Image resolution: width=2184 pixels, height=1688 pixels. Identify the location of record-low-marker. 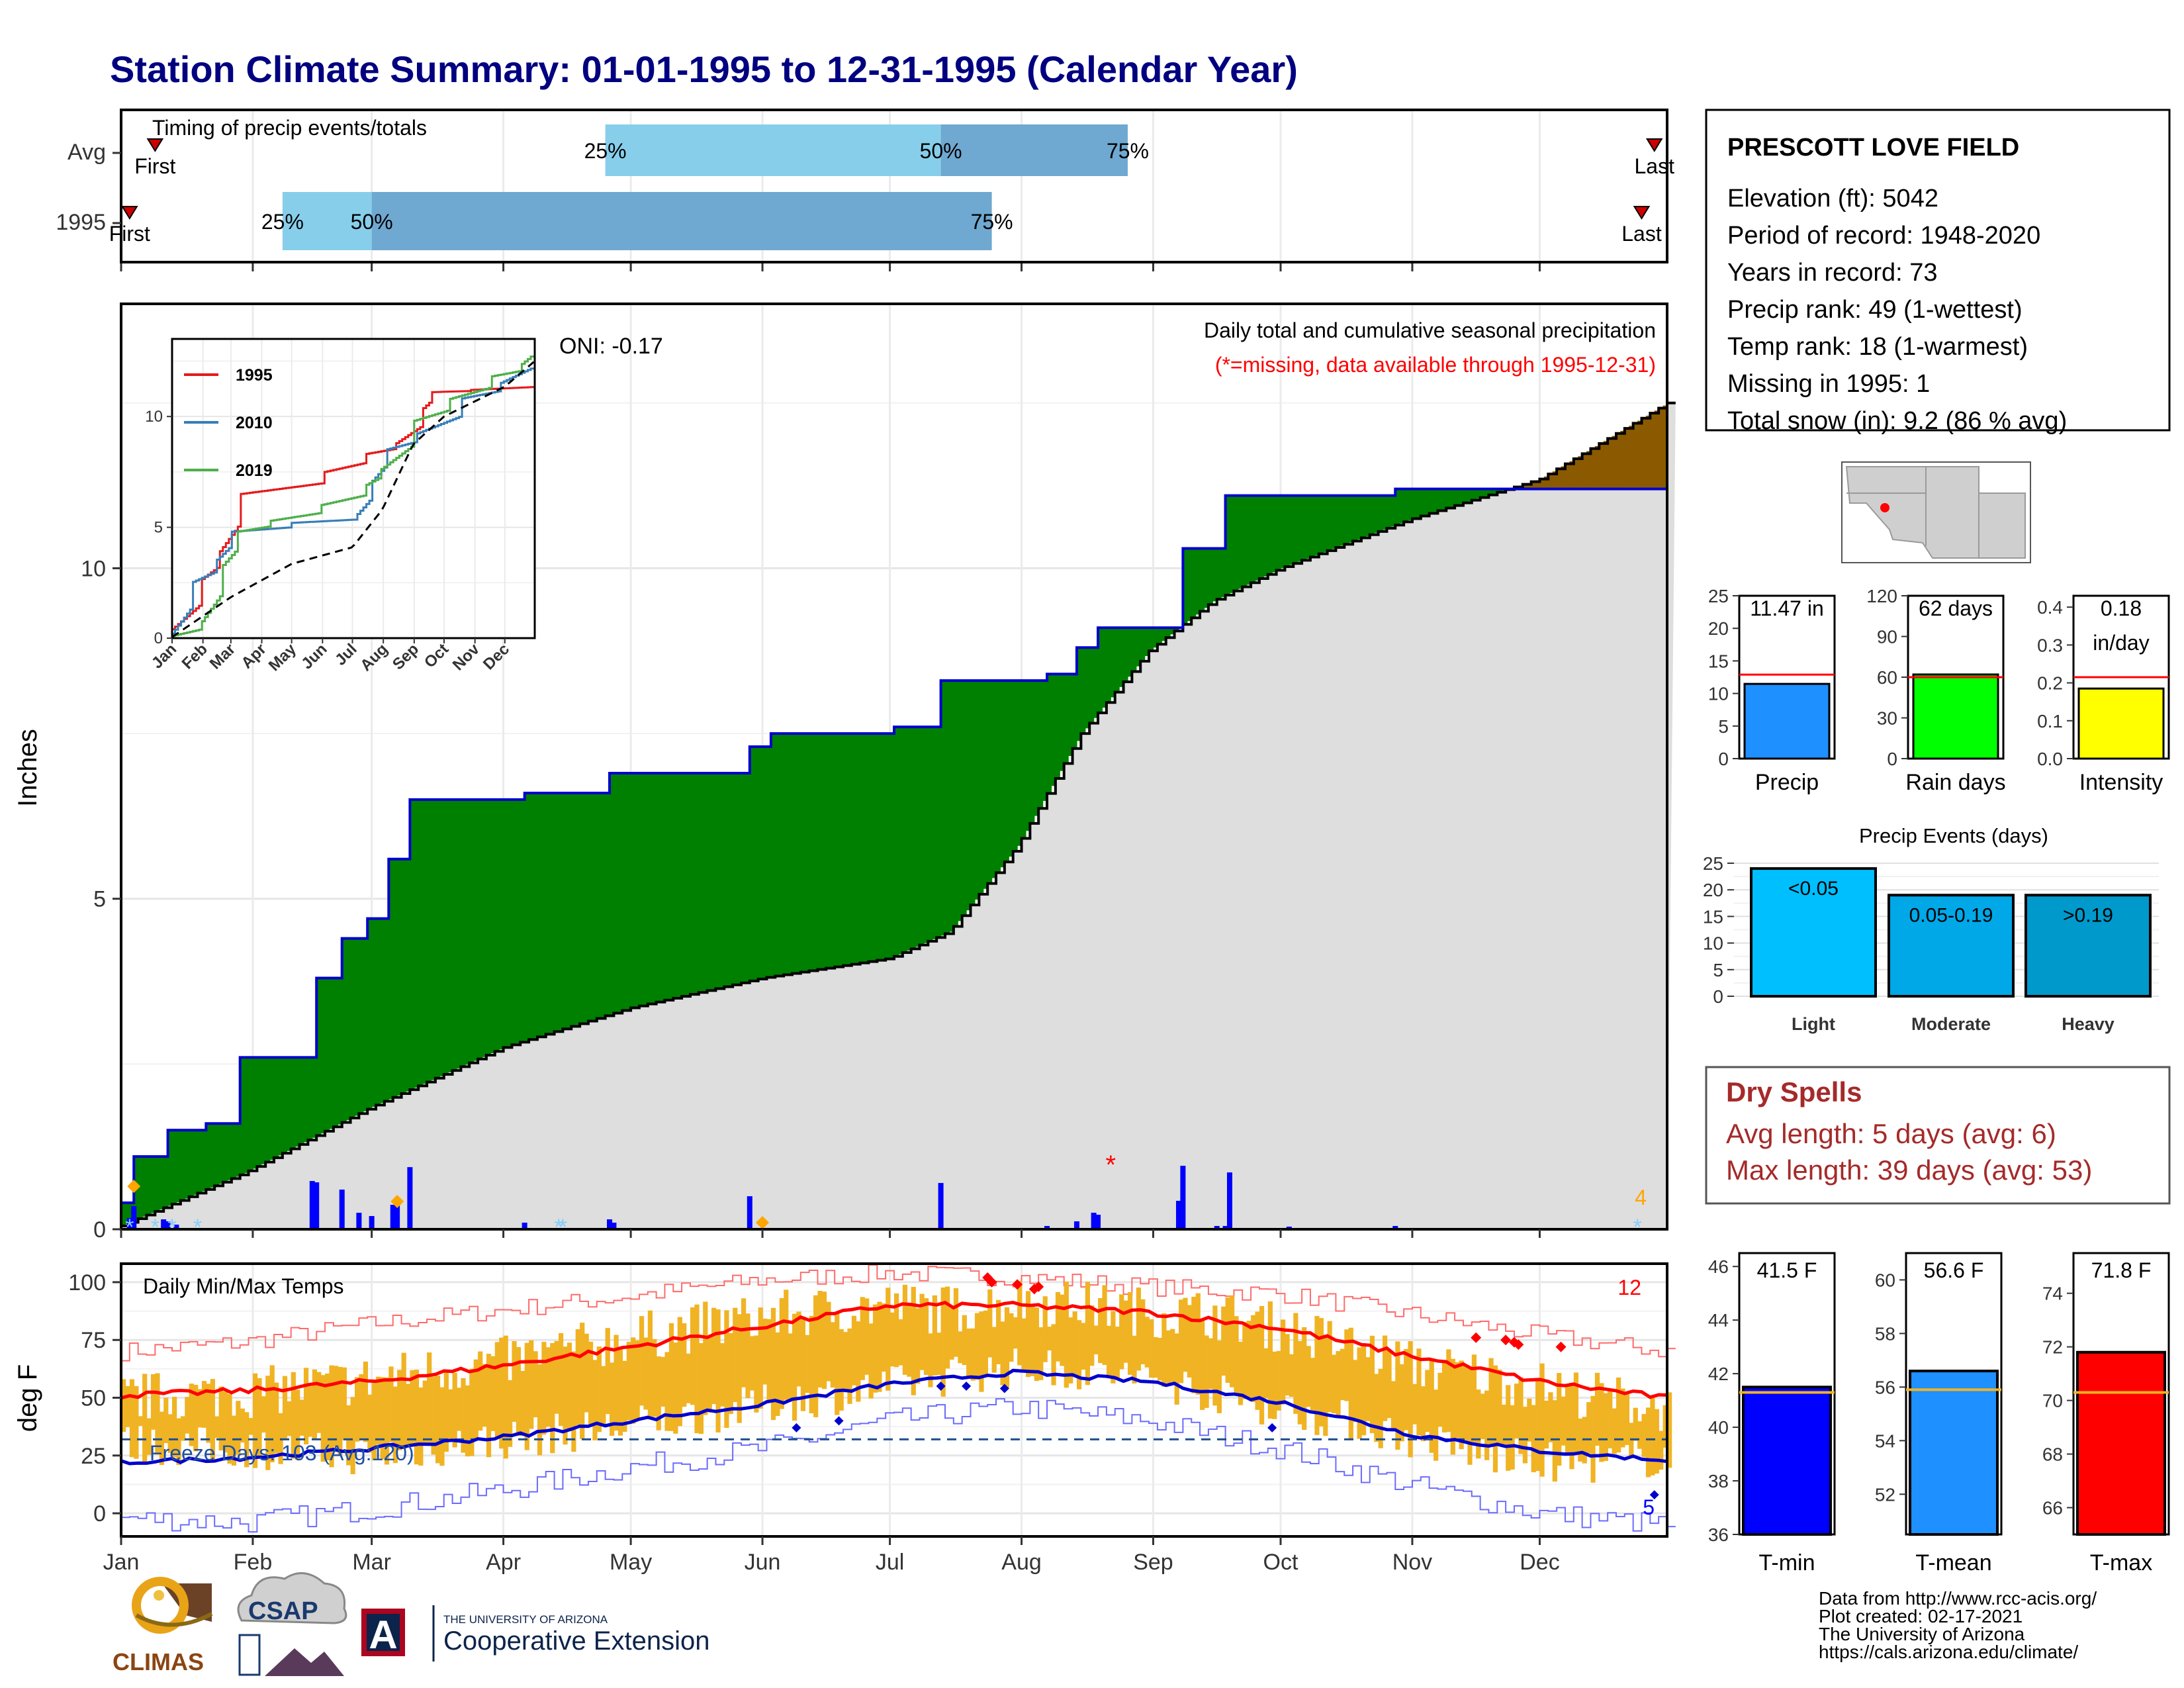
(1654, 1495).